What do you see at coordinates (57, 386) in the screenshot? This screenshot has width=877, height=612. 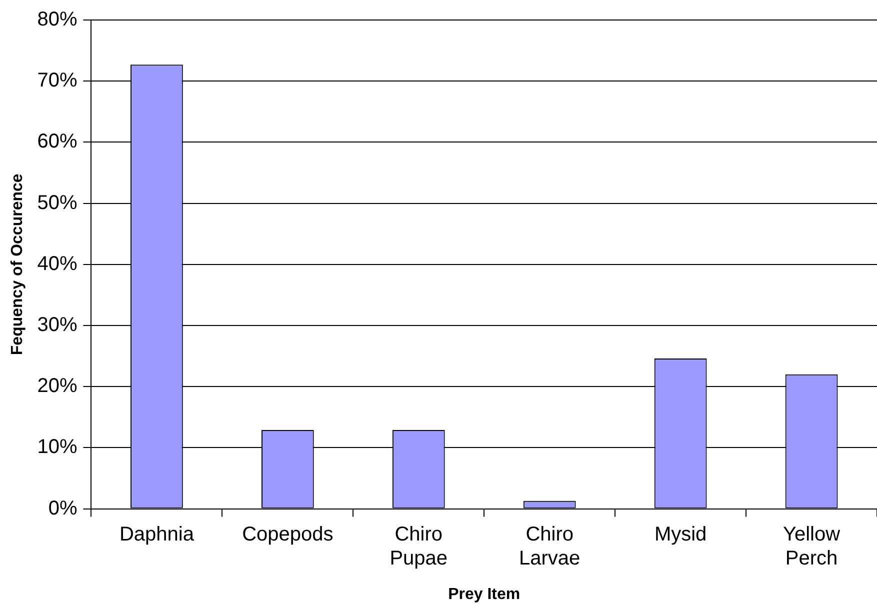 I see `y-tick-label: 20%` at bounding box center [57, 386].